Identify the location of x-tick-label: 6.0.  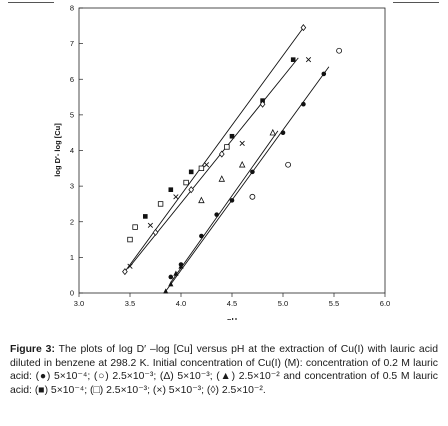
(385, 303).